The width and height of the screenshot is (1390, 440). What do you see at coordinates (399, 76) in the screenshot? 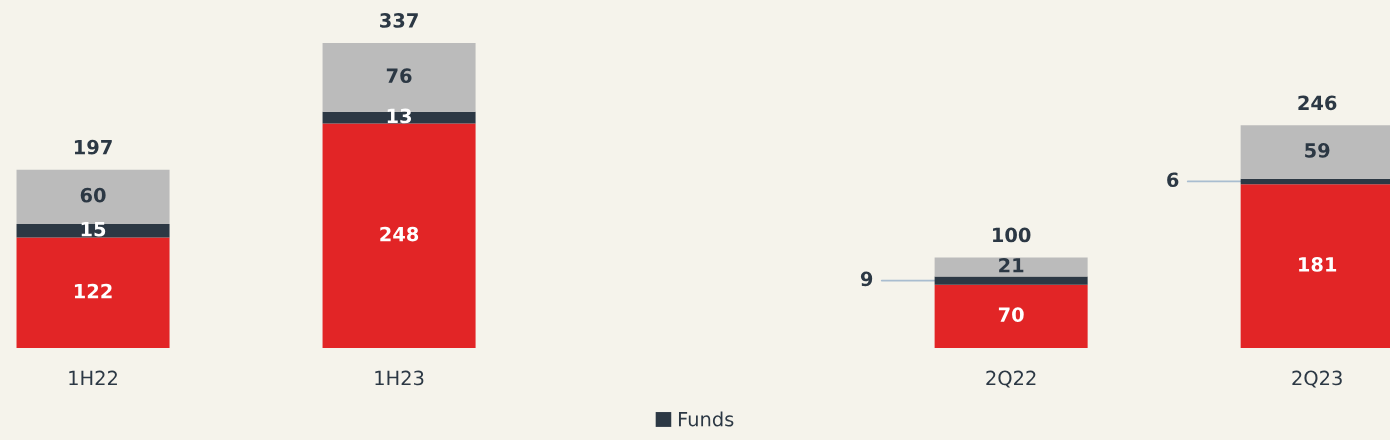
I see `data-label: 76` at bounding box center [399, 76].